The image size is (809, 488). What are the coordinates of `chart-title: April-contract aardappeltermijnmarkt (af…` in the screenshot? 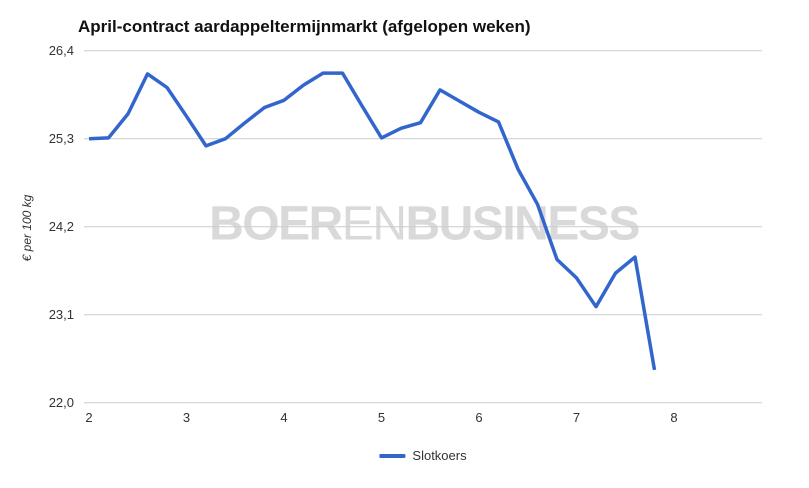 It's located at (304, 26).